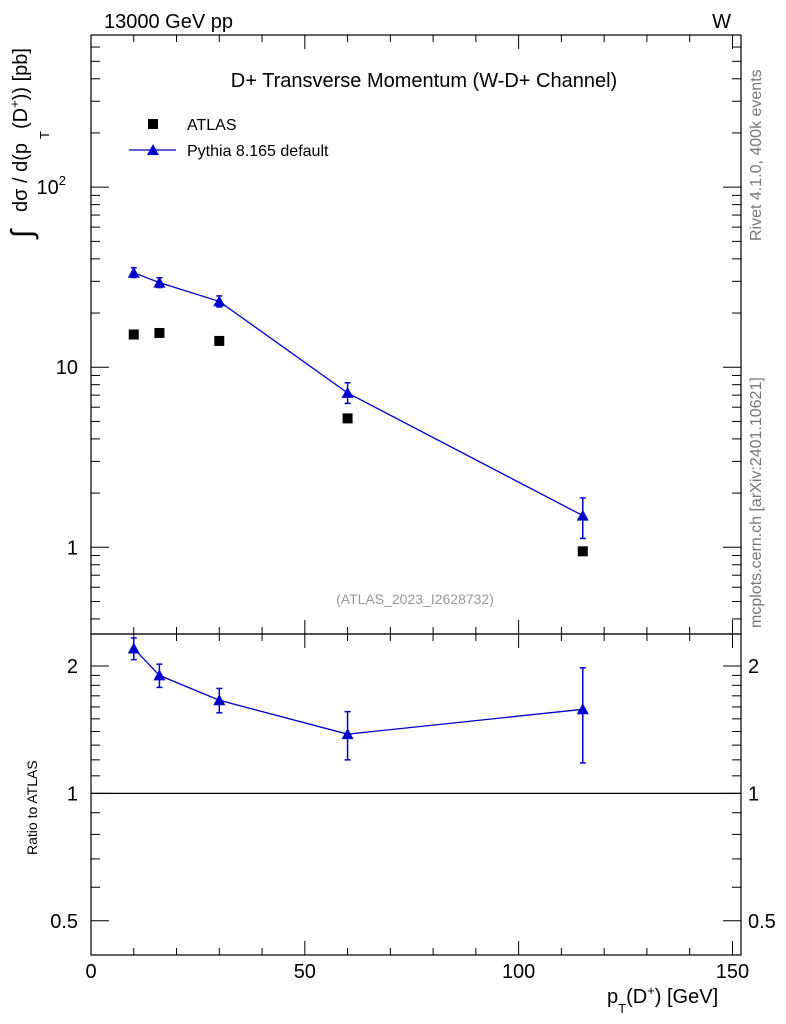 This screenshot has width=786, height=1024. What do you see at coordinates (32, 807) in the screenshot?
I see `ratio-ylabel: Ratio to ATLAS` at bounding box center [32, 807].